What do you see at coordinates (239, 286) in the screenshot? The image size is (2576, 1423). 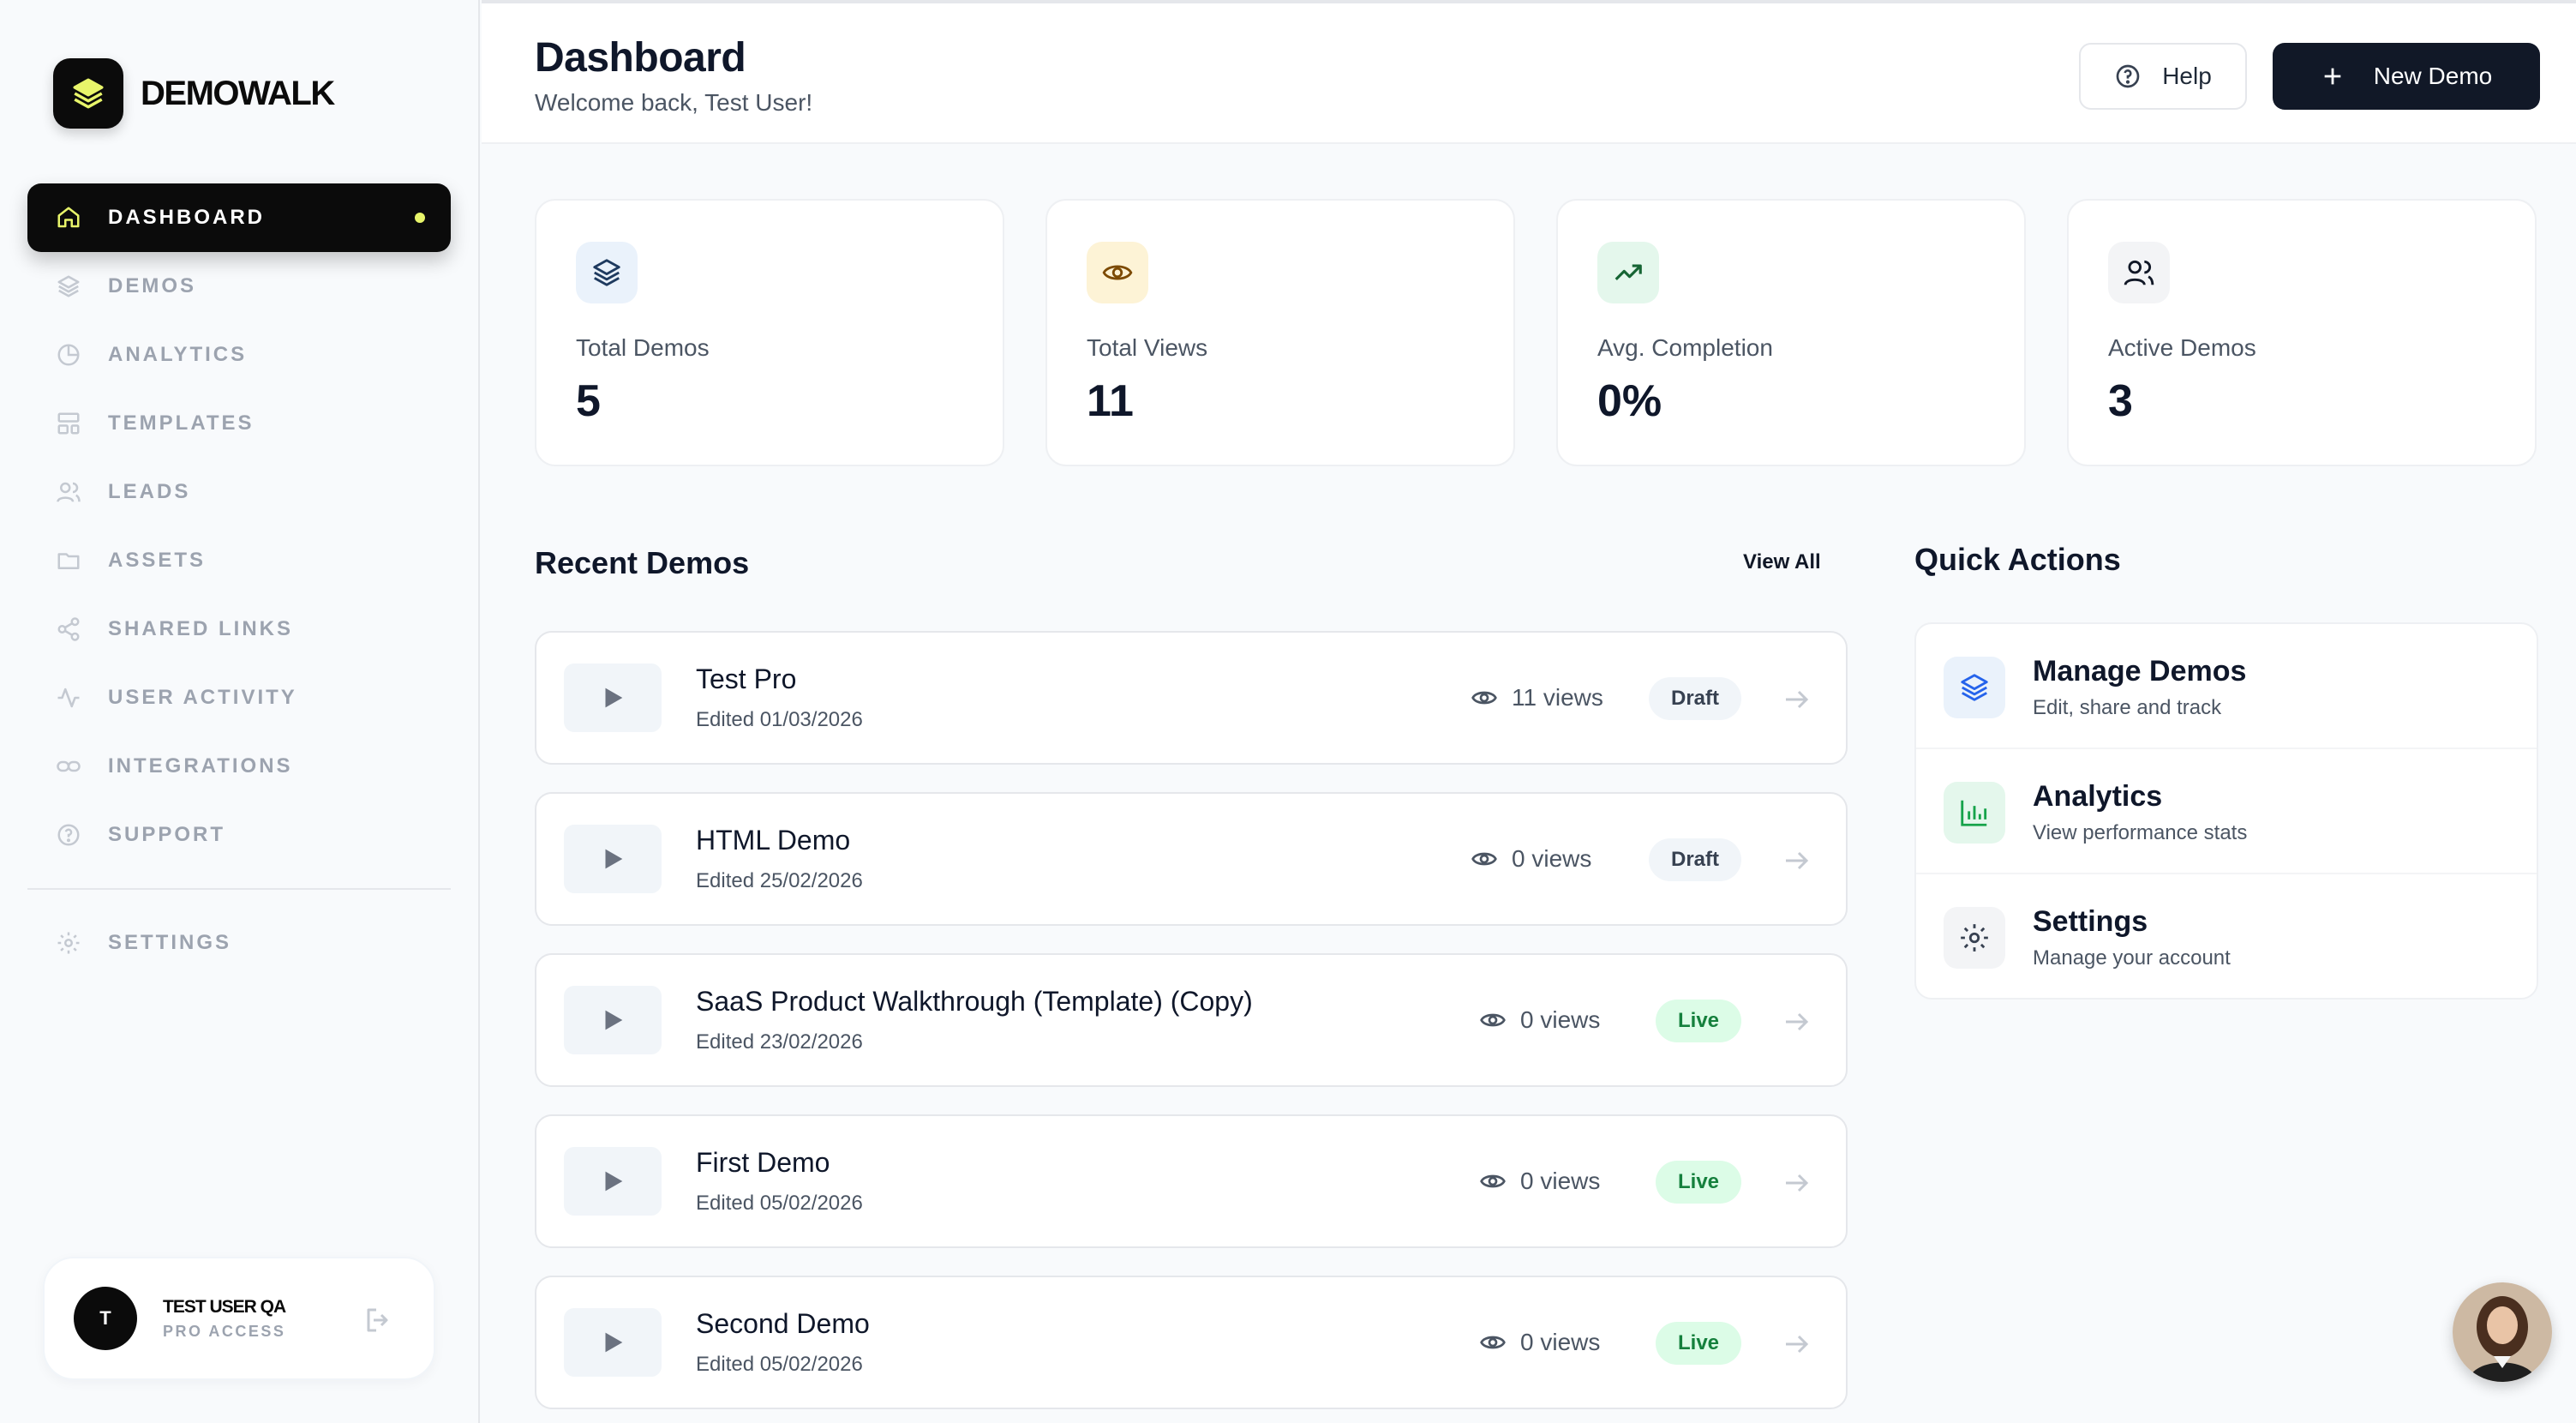 I see `sidebar-item-demos: DEMOS` at bounding box center [239, 286].